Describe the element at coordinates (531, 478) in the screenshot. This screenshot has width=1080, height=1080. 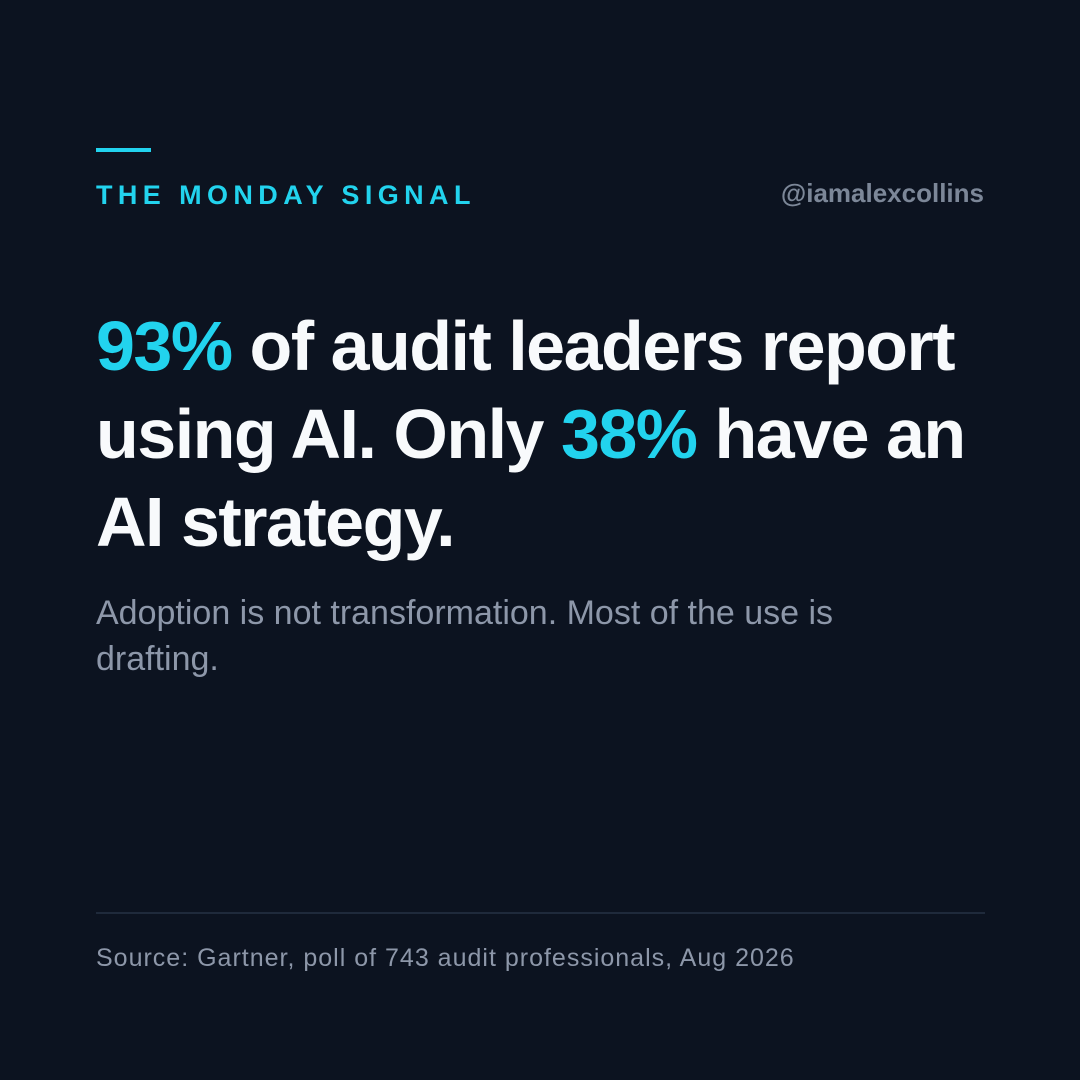
I see `headline-text-part-2: have an AI strategy.` at that location.